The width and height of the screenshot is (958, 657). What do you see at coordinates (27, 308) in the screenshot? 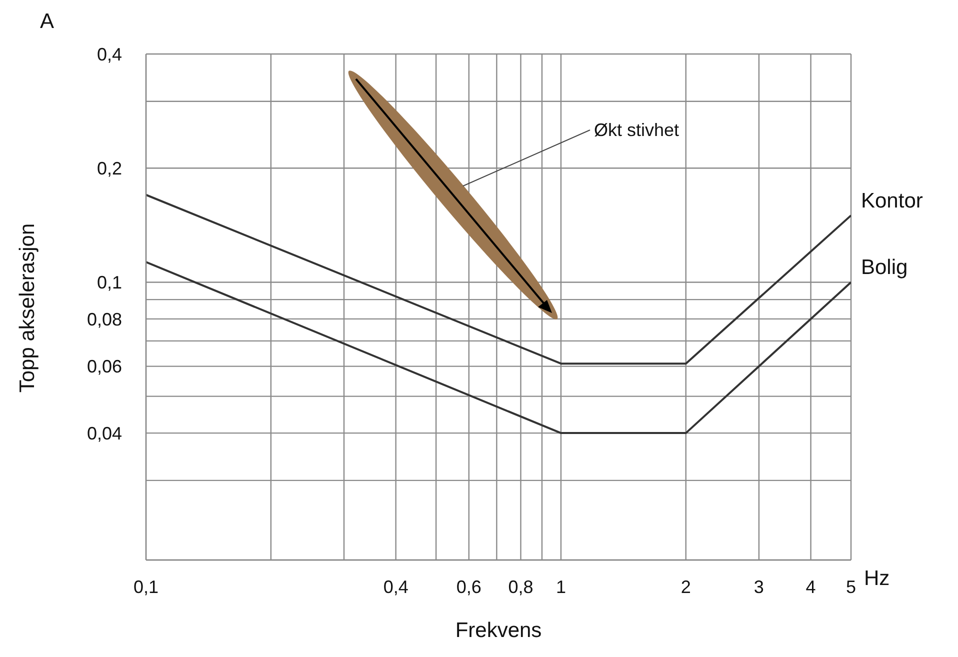
I see `y-axis-title: Topp akselerasjon` at bounding box center [27, 308].